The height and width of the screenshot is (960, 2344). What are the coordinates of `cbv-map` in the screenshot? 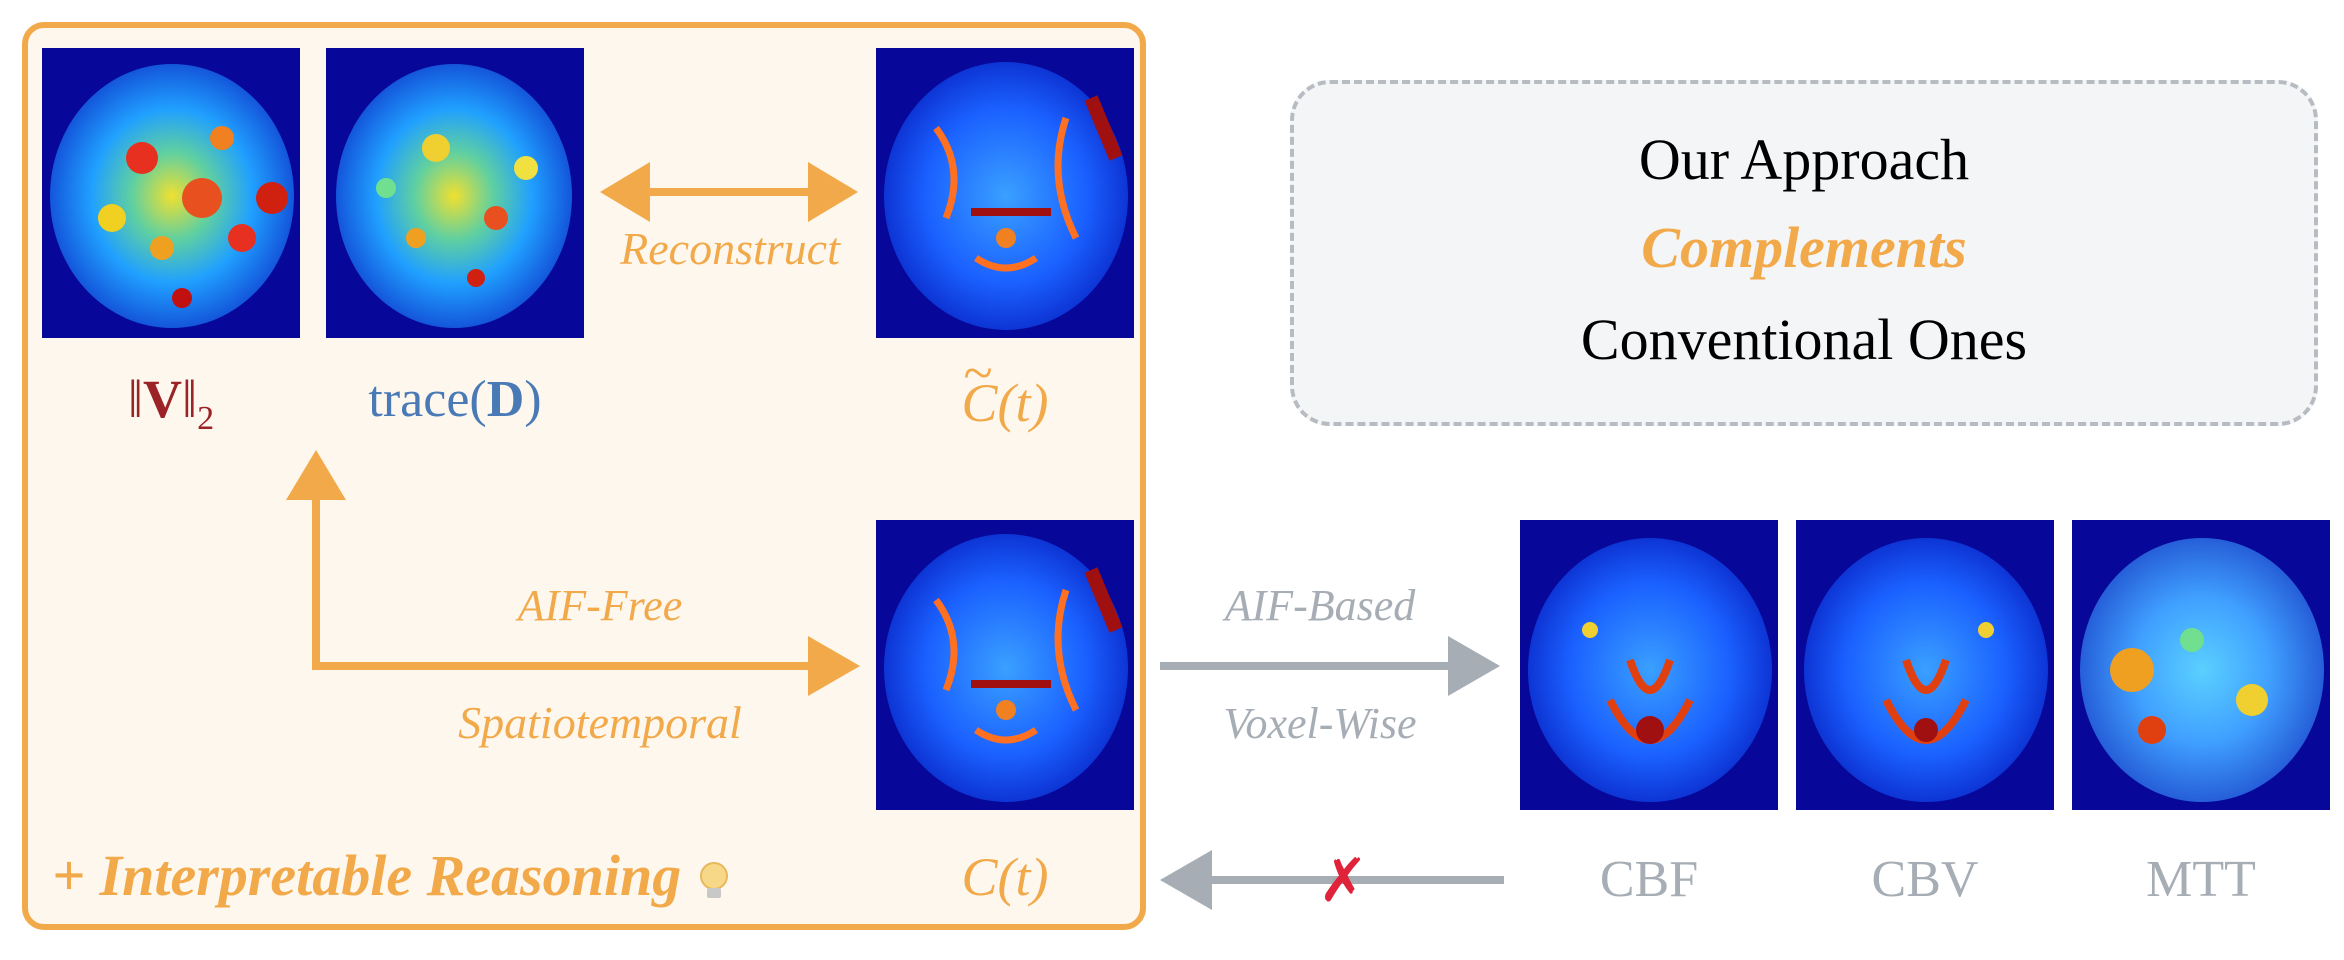 It's located at (1925, 665).